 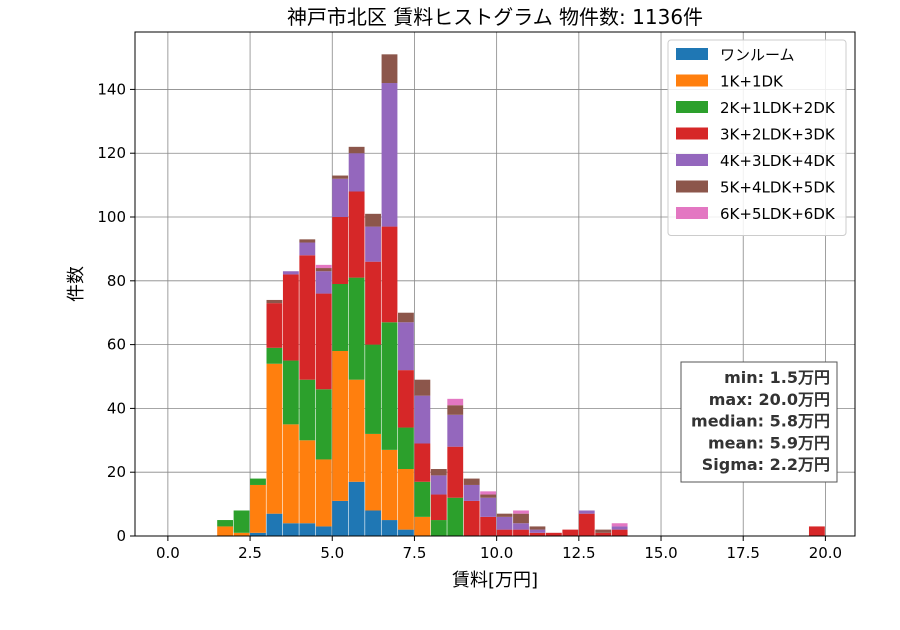 What do you see at coordinates (495, 580) in the screenshot?
I see `x-axis-title: 賃料[万円]` at bounding box center [495, 580].